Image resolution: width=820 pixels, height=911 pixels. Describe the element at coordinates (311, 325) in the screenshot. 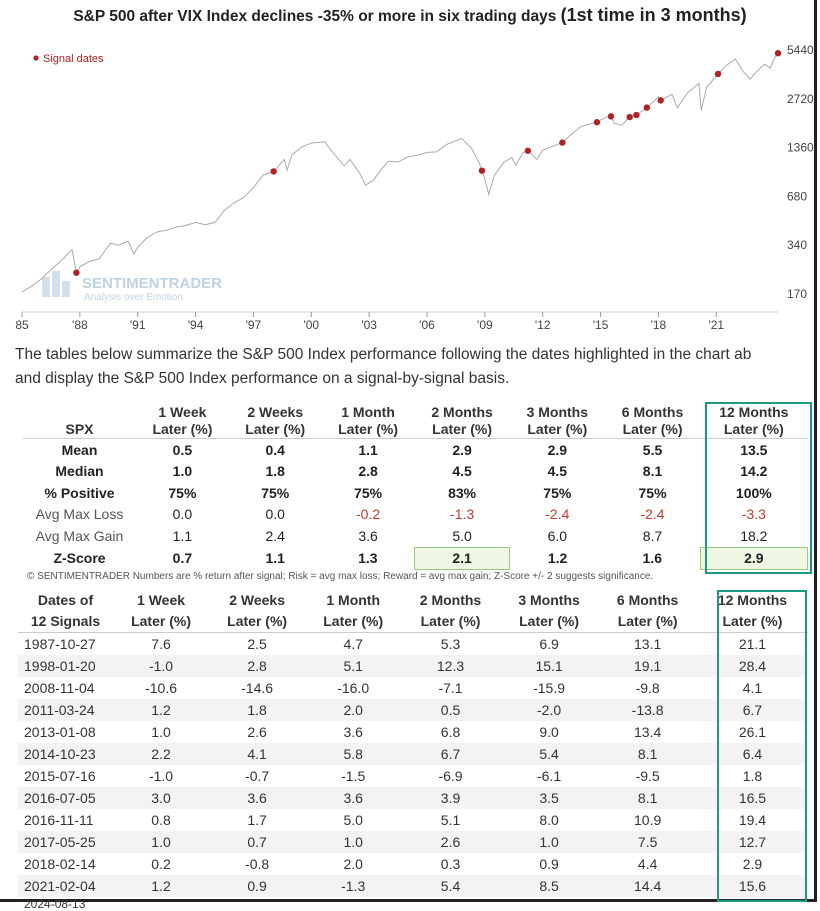

I see `x-tick-label: '00` at that location.